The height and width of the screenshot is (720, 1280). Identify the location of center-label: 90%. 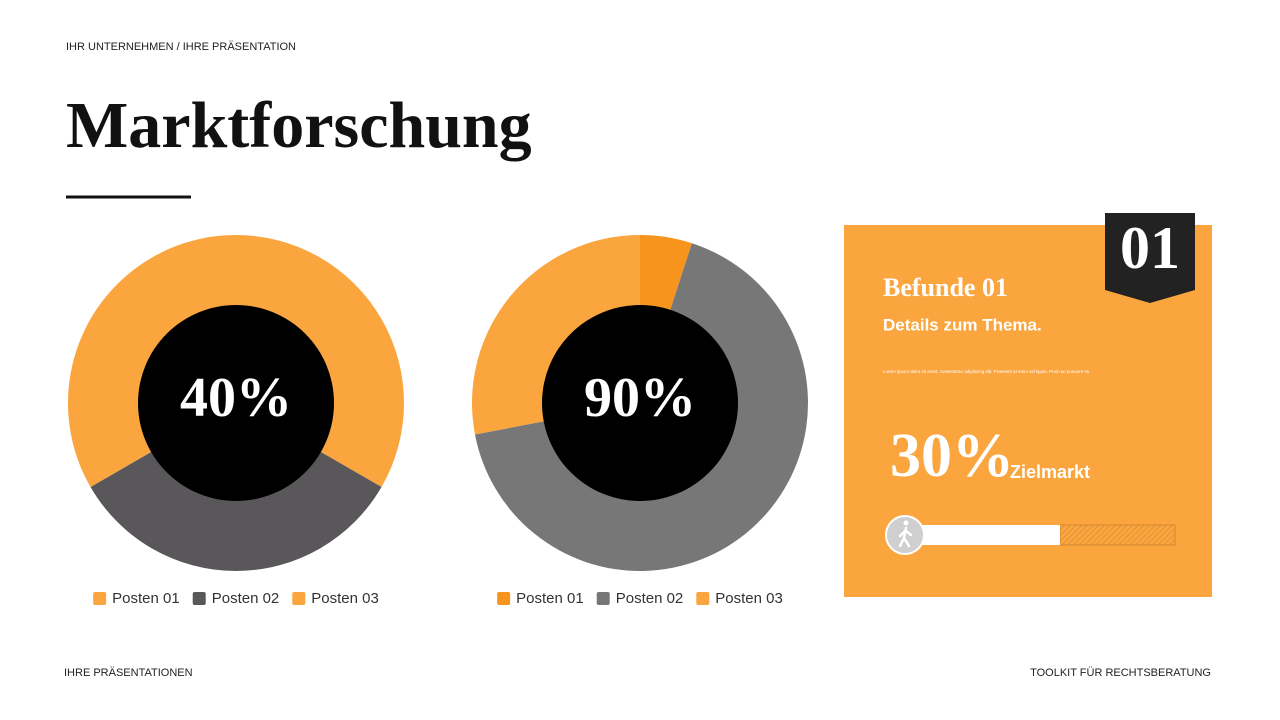
(640, 398).